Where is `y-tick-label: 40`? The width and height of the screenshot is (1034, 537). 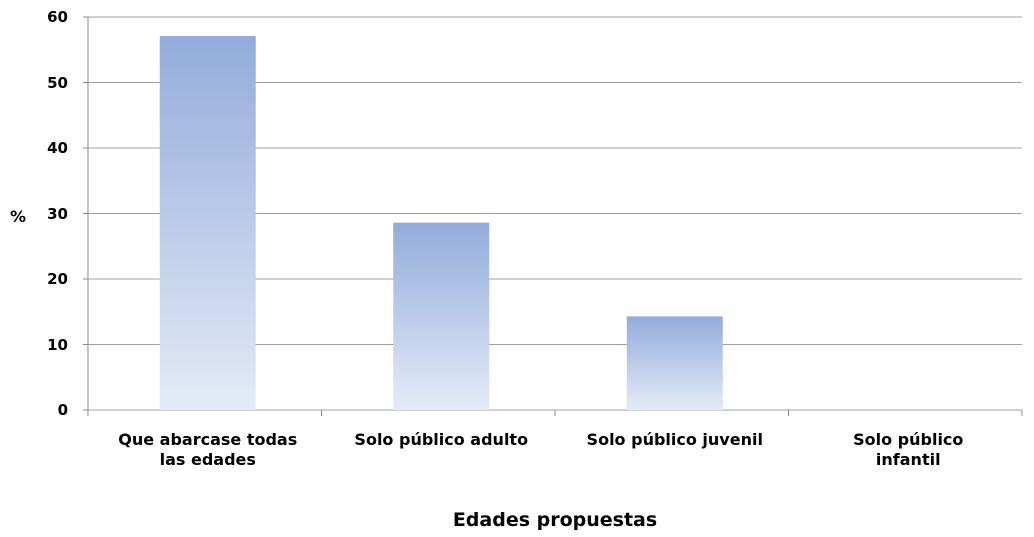
y-tick-label: 40 is located at coordinates (57, 148).